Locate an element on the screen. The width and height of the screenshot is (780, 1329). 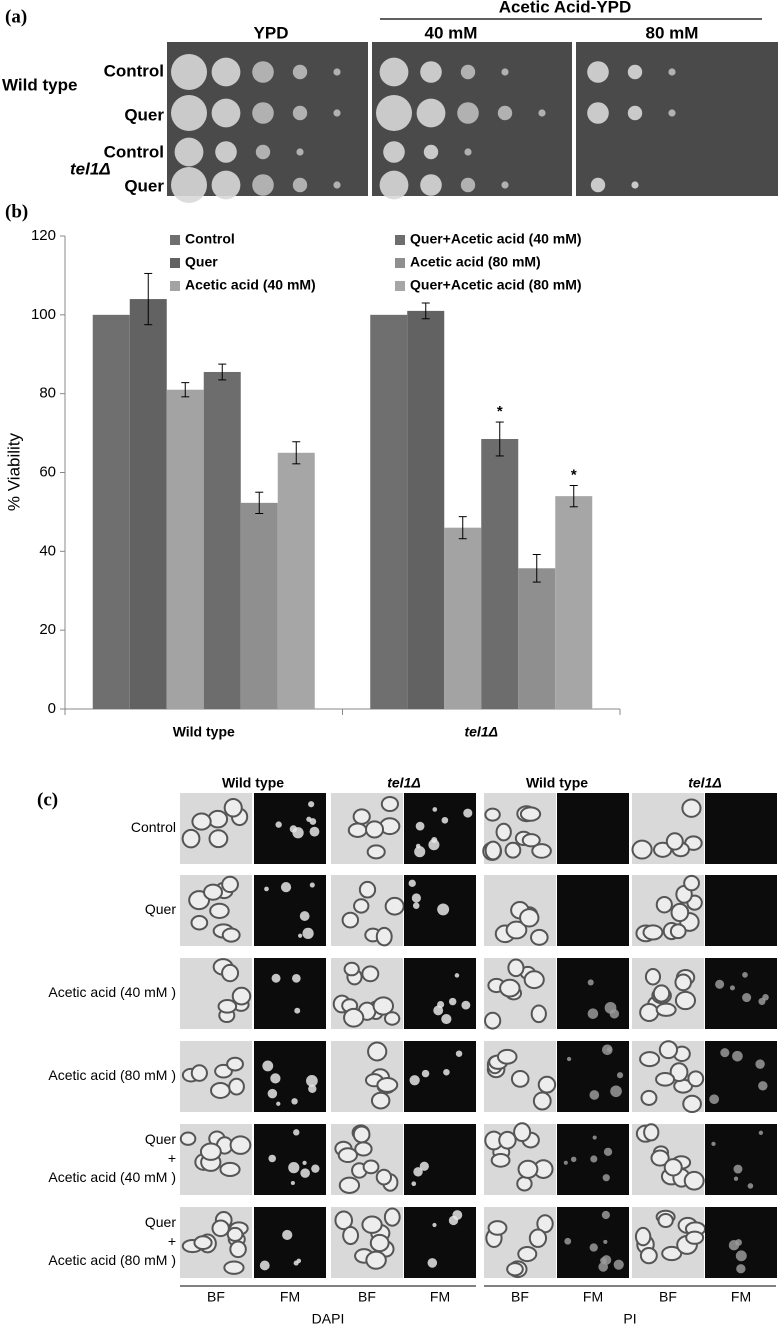
stain-label: PI is located at coordinates (629, 1319).